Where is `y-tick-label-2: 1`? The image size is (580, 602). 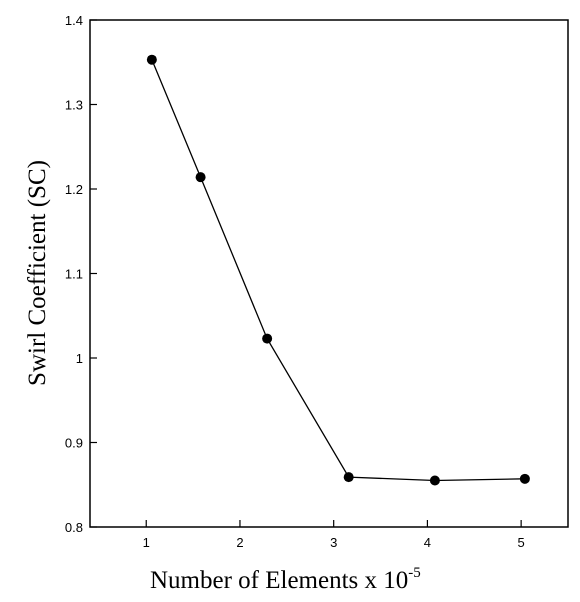 y-tick-label-2: 1 is located at coordinates (79, 358).